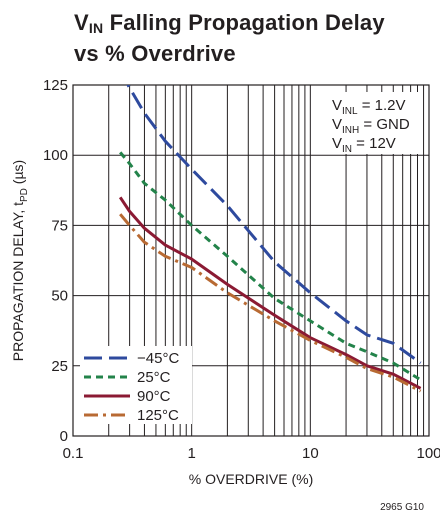  What do you see at coordinates (20, 260) in the screenshot?
I see `y-axis-label: PROPAGATION DELAY, tPD (µs)` at bounding box center [20, 260].